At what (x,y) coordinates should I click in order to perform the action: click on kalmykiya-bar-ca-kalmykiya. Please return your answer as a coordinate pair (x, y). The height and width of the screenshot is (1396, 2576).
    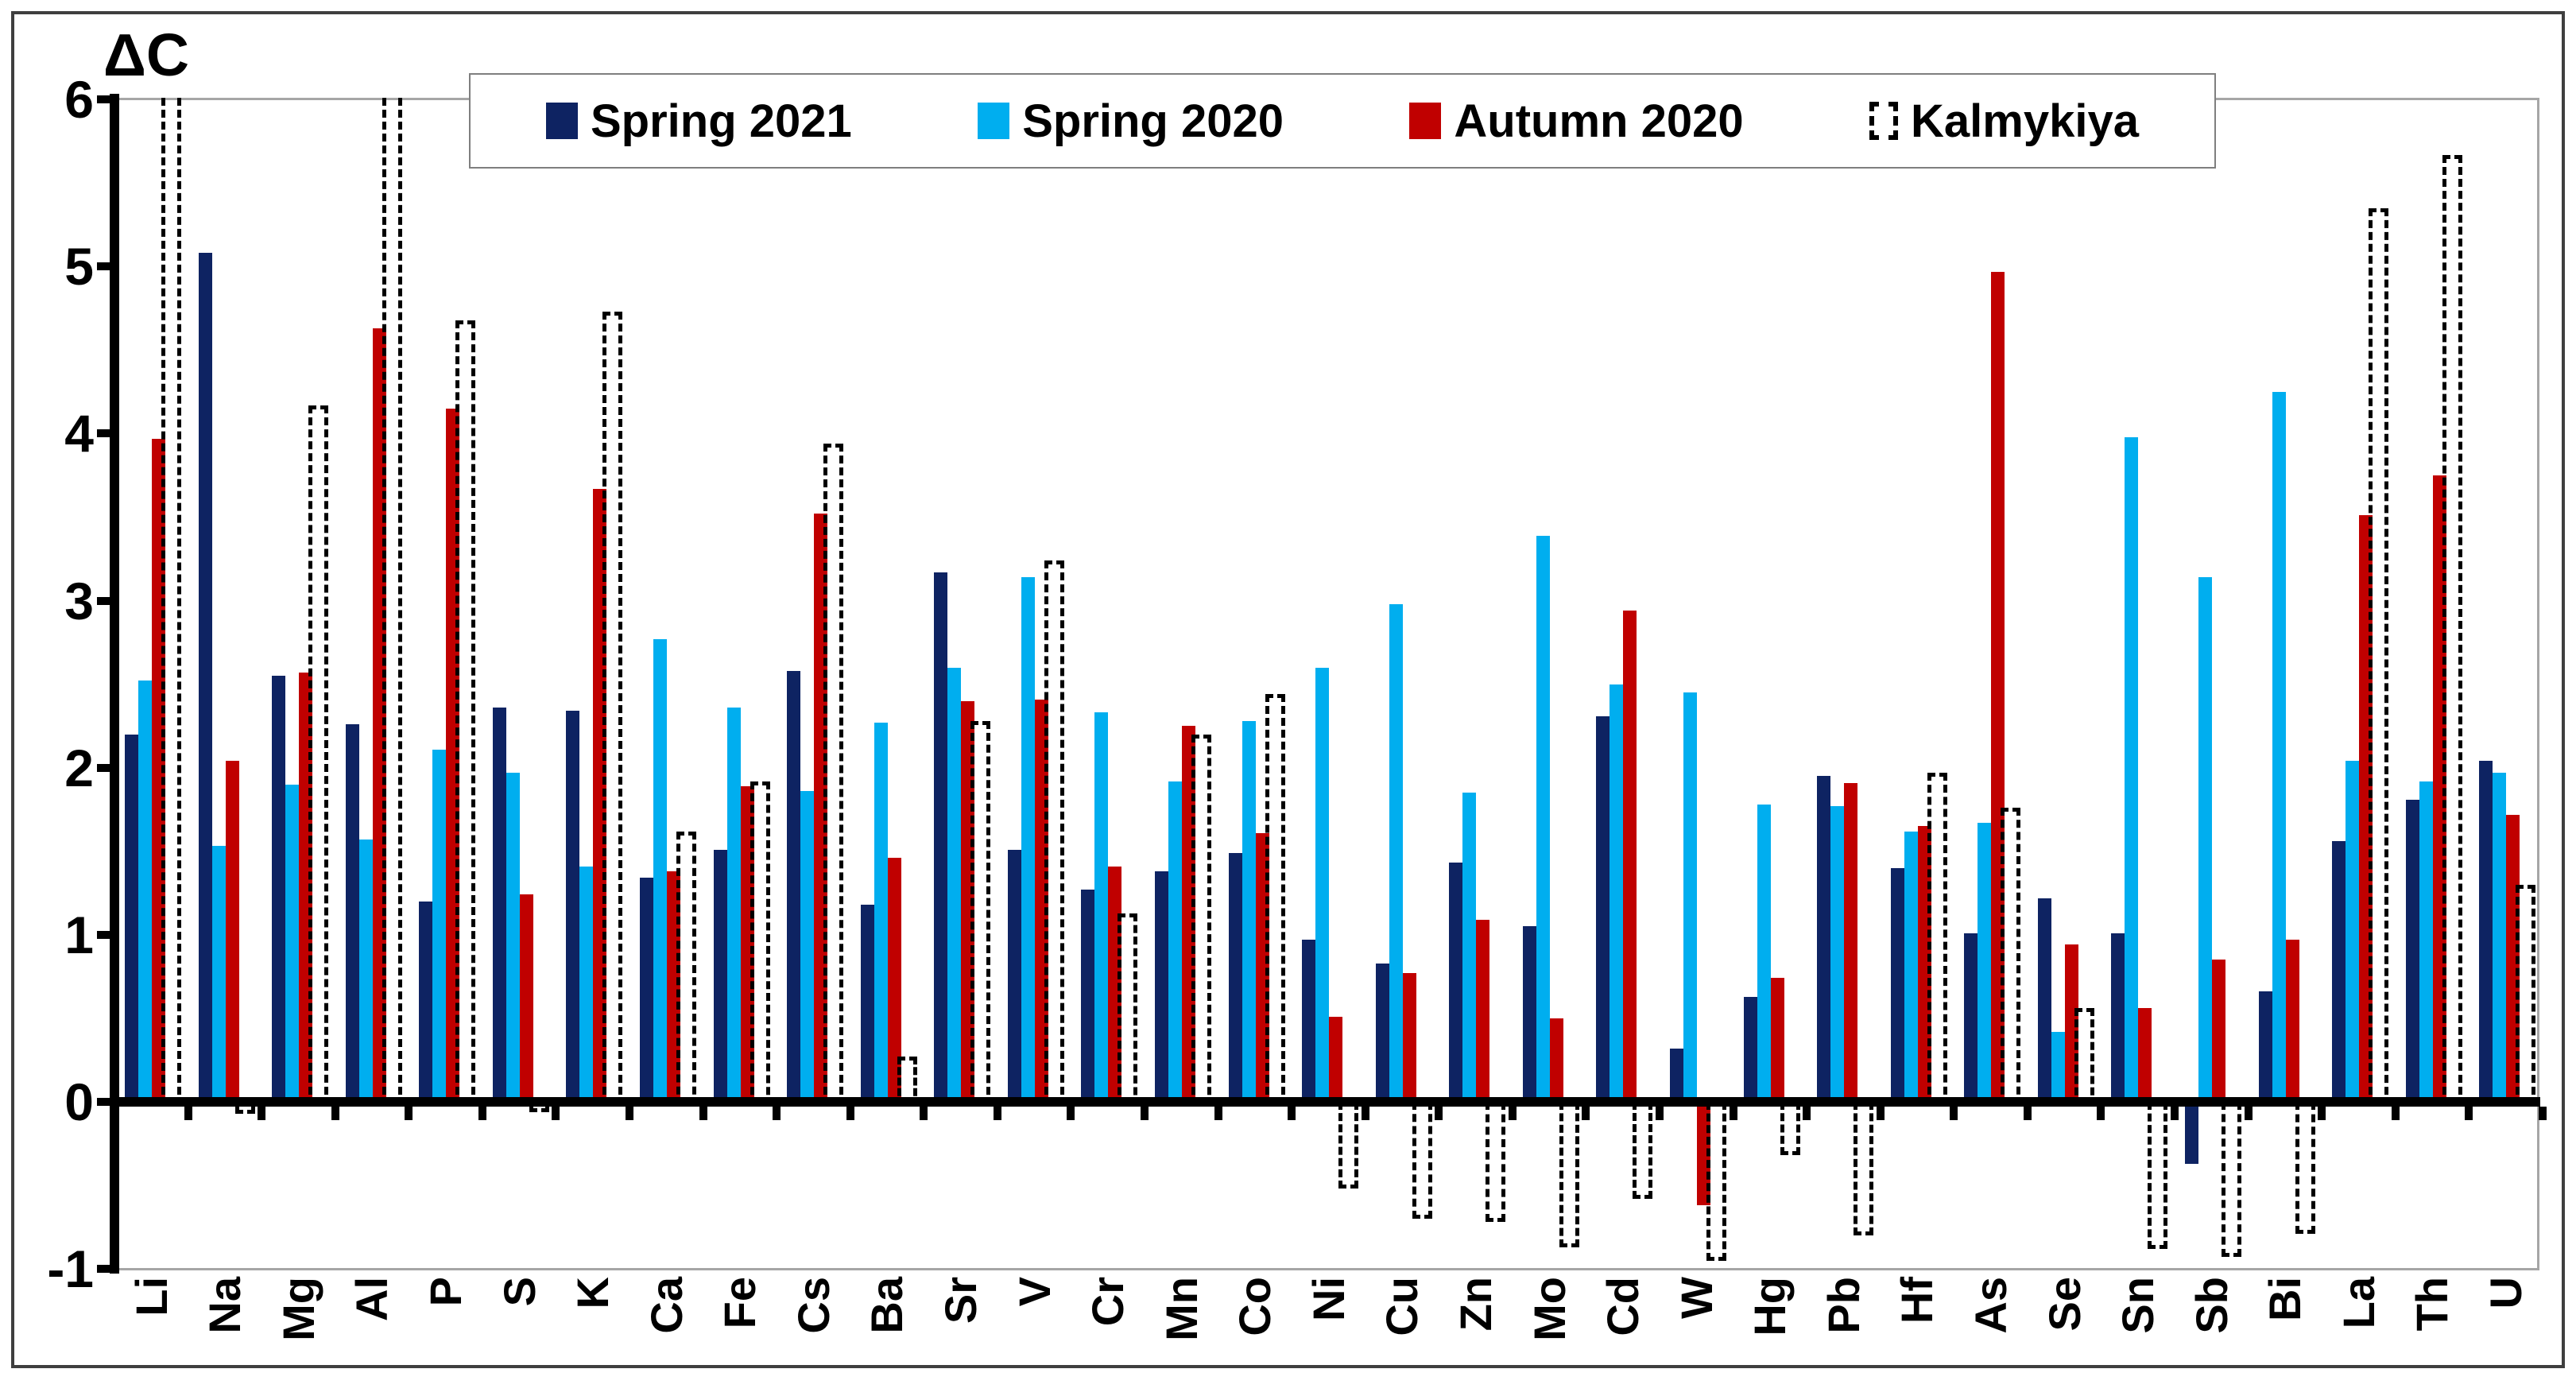
    Looking at the image, I should click on (686, 969).